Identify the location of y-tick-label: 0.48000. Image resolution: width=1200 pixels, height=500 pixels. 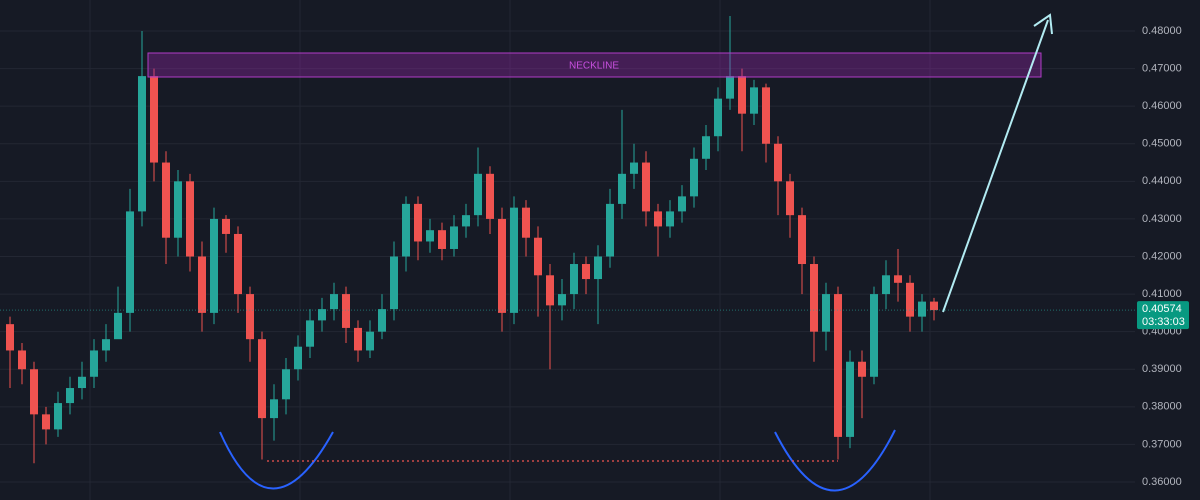
(1162, 31).